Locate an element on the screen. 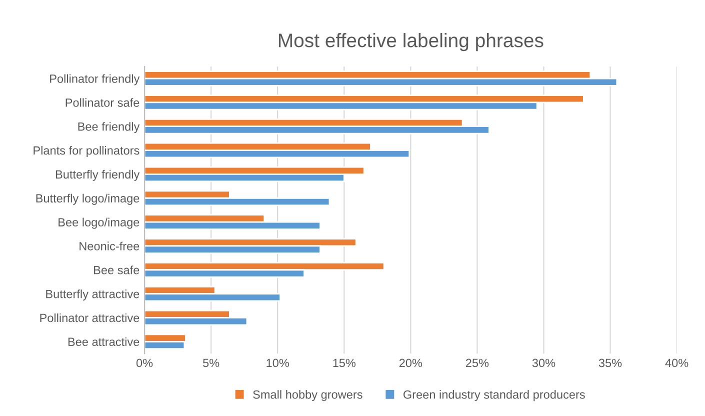 The height and width of the screenshot is (416, 705). y-tick-label: Butterfly friendly is located at coordinates (98, 175).